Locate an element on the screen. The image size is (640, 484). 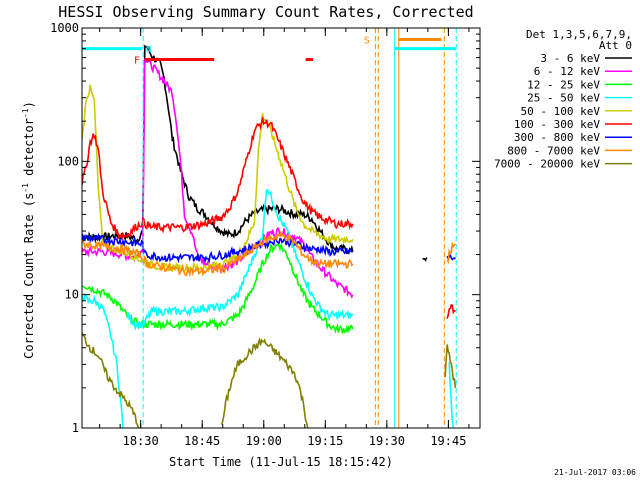
y-tick-label-3: 100 is located at coordinates (68, 161).